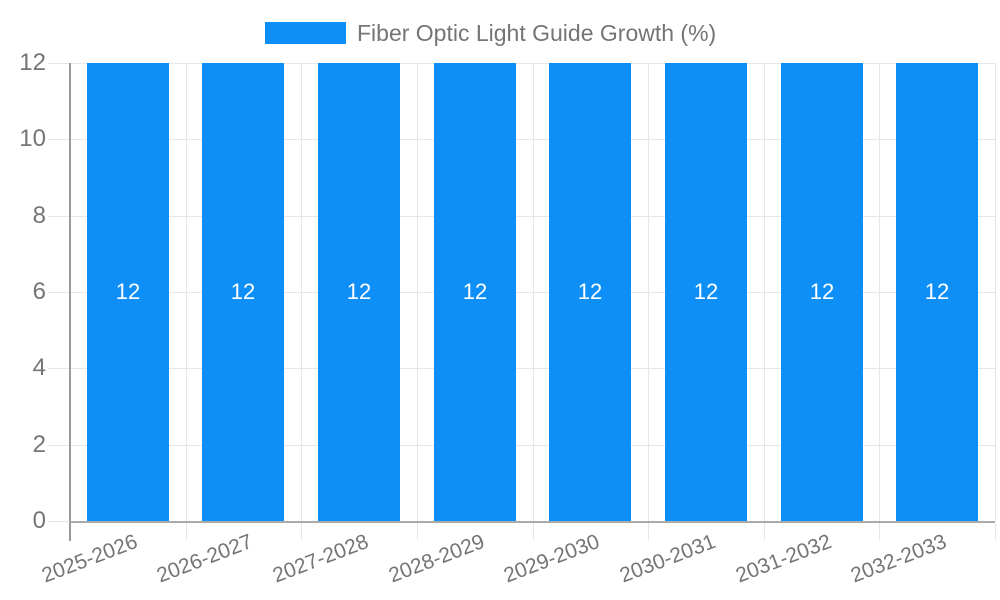  I want to click on x-tick-label: 2032-2033, so click(898, 559).